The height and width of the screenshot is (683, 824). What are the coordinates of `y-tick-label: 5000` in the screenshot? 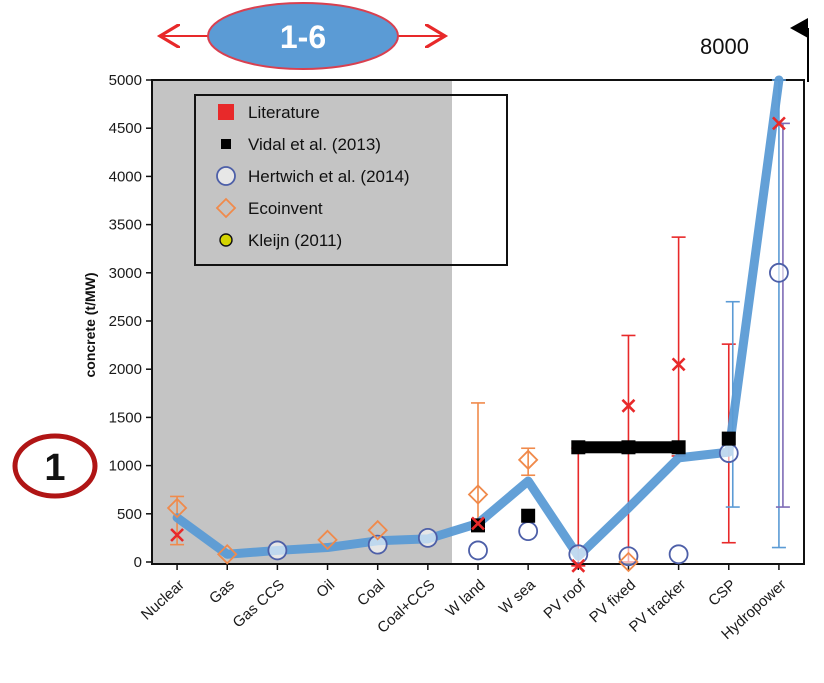 It's located at (125, 80).